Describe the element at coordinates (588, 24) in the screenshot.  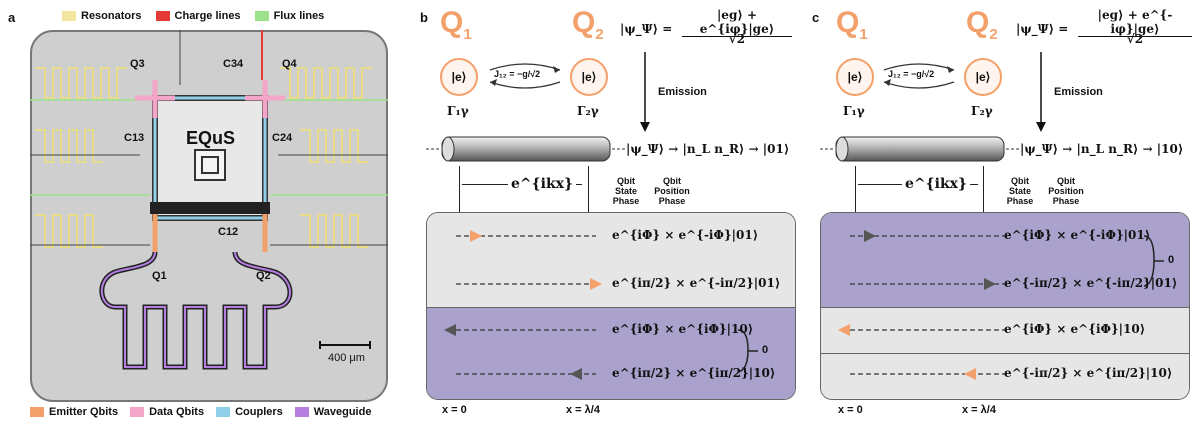
I see `b-q2-title: Q2` at that location.